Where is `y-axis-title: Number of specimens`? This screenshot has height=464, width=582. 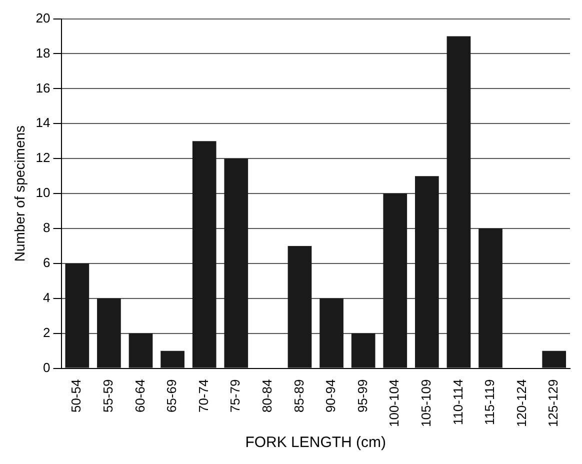
y-axis-title: Number of specimens is located at coordinates (19, 193).